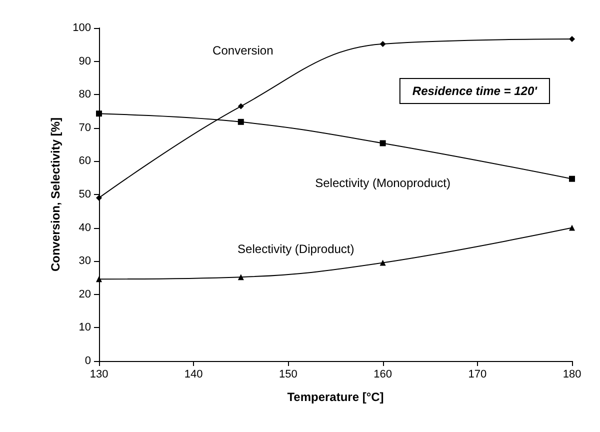  What do you see at coordinates (99, 374) in the screenshot?
I see `x-tick-label: 130` at bounding box center [99, 374].